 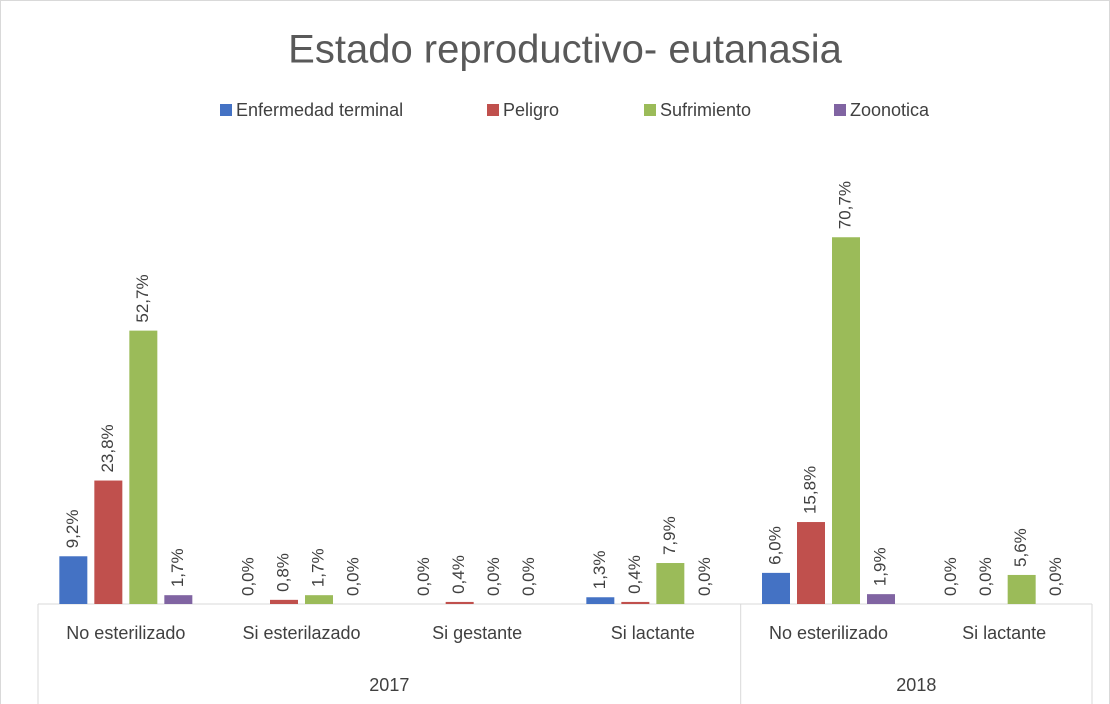 What do you see at coordinates (72, 529) in the screenshot?
I see `data-label: 9,2%` at bounding box center [72, 529].